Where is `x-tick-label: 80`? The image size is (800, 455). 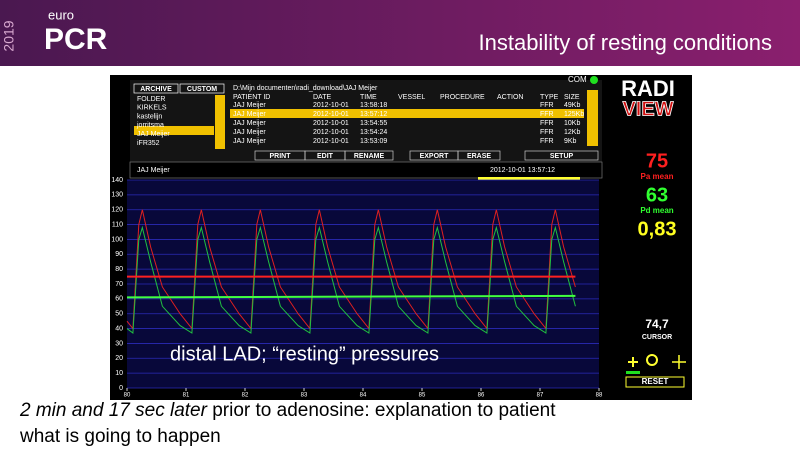 x-tick-label: 80 is located at coordinates (127, 396).